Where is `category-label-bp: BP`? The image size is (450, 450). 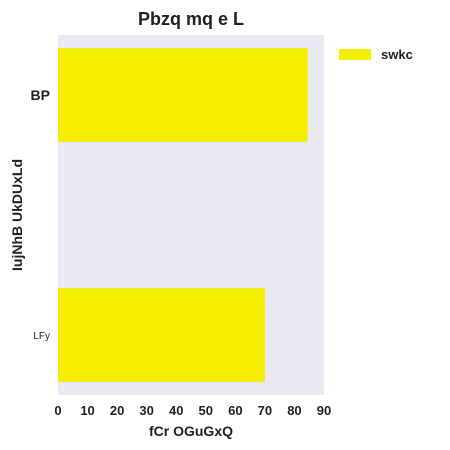
category-label-bp: BP is located at coordinates (40, 95).